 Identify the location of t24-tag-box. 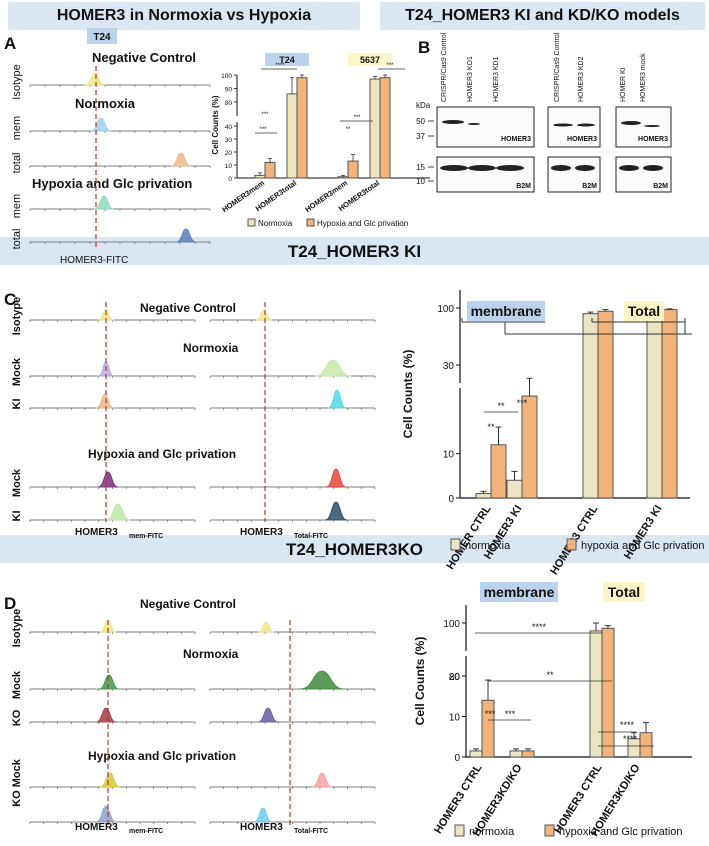
(102, 36).